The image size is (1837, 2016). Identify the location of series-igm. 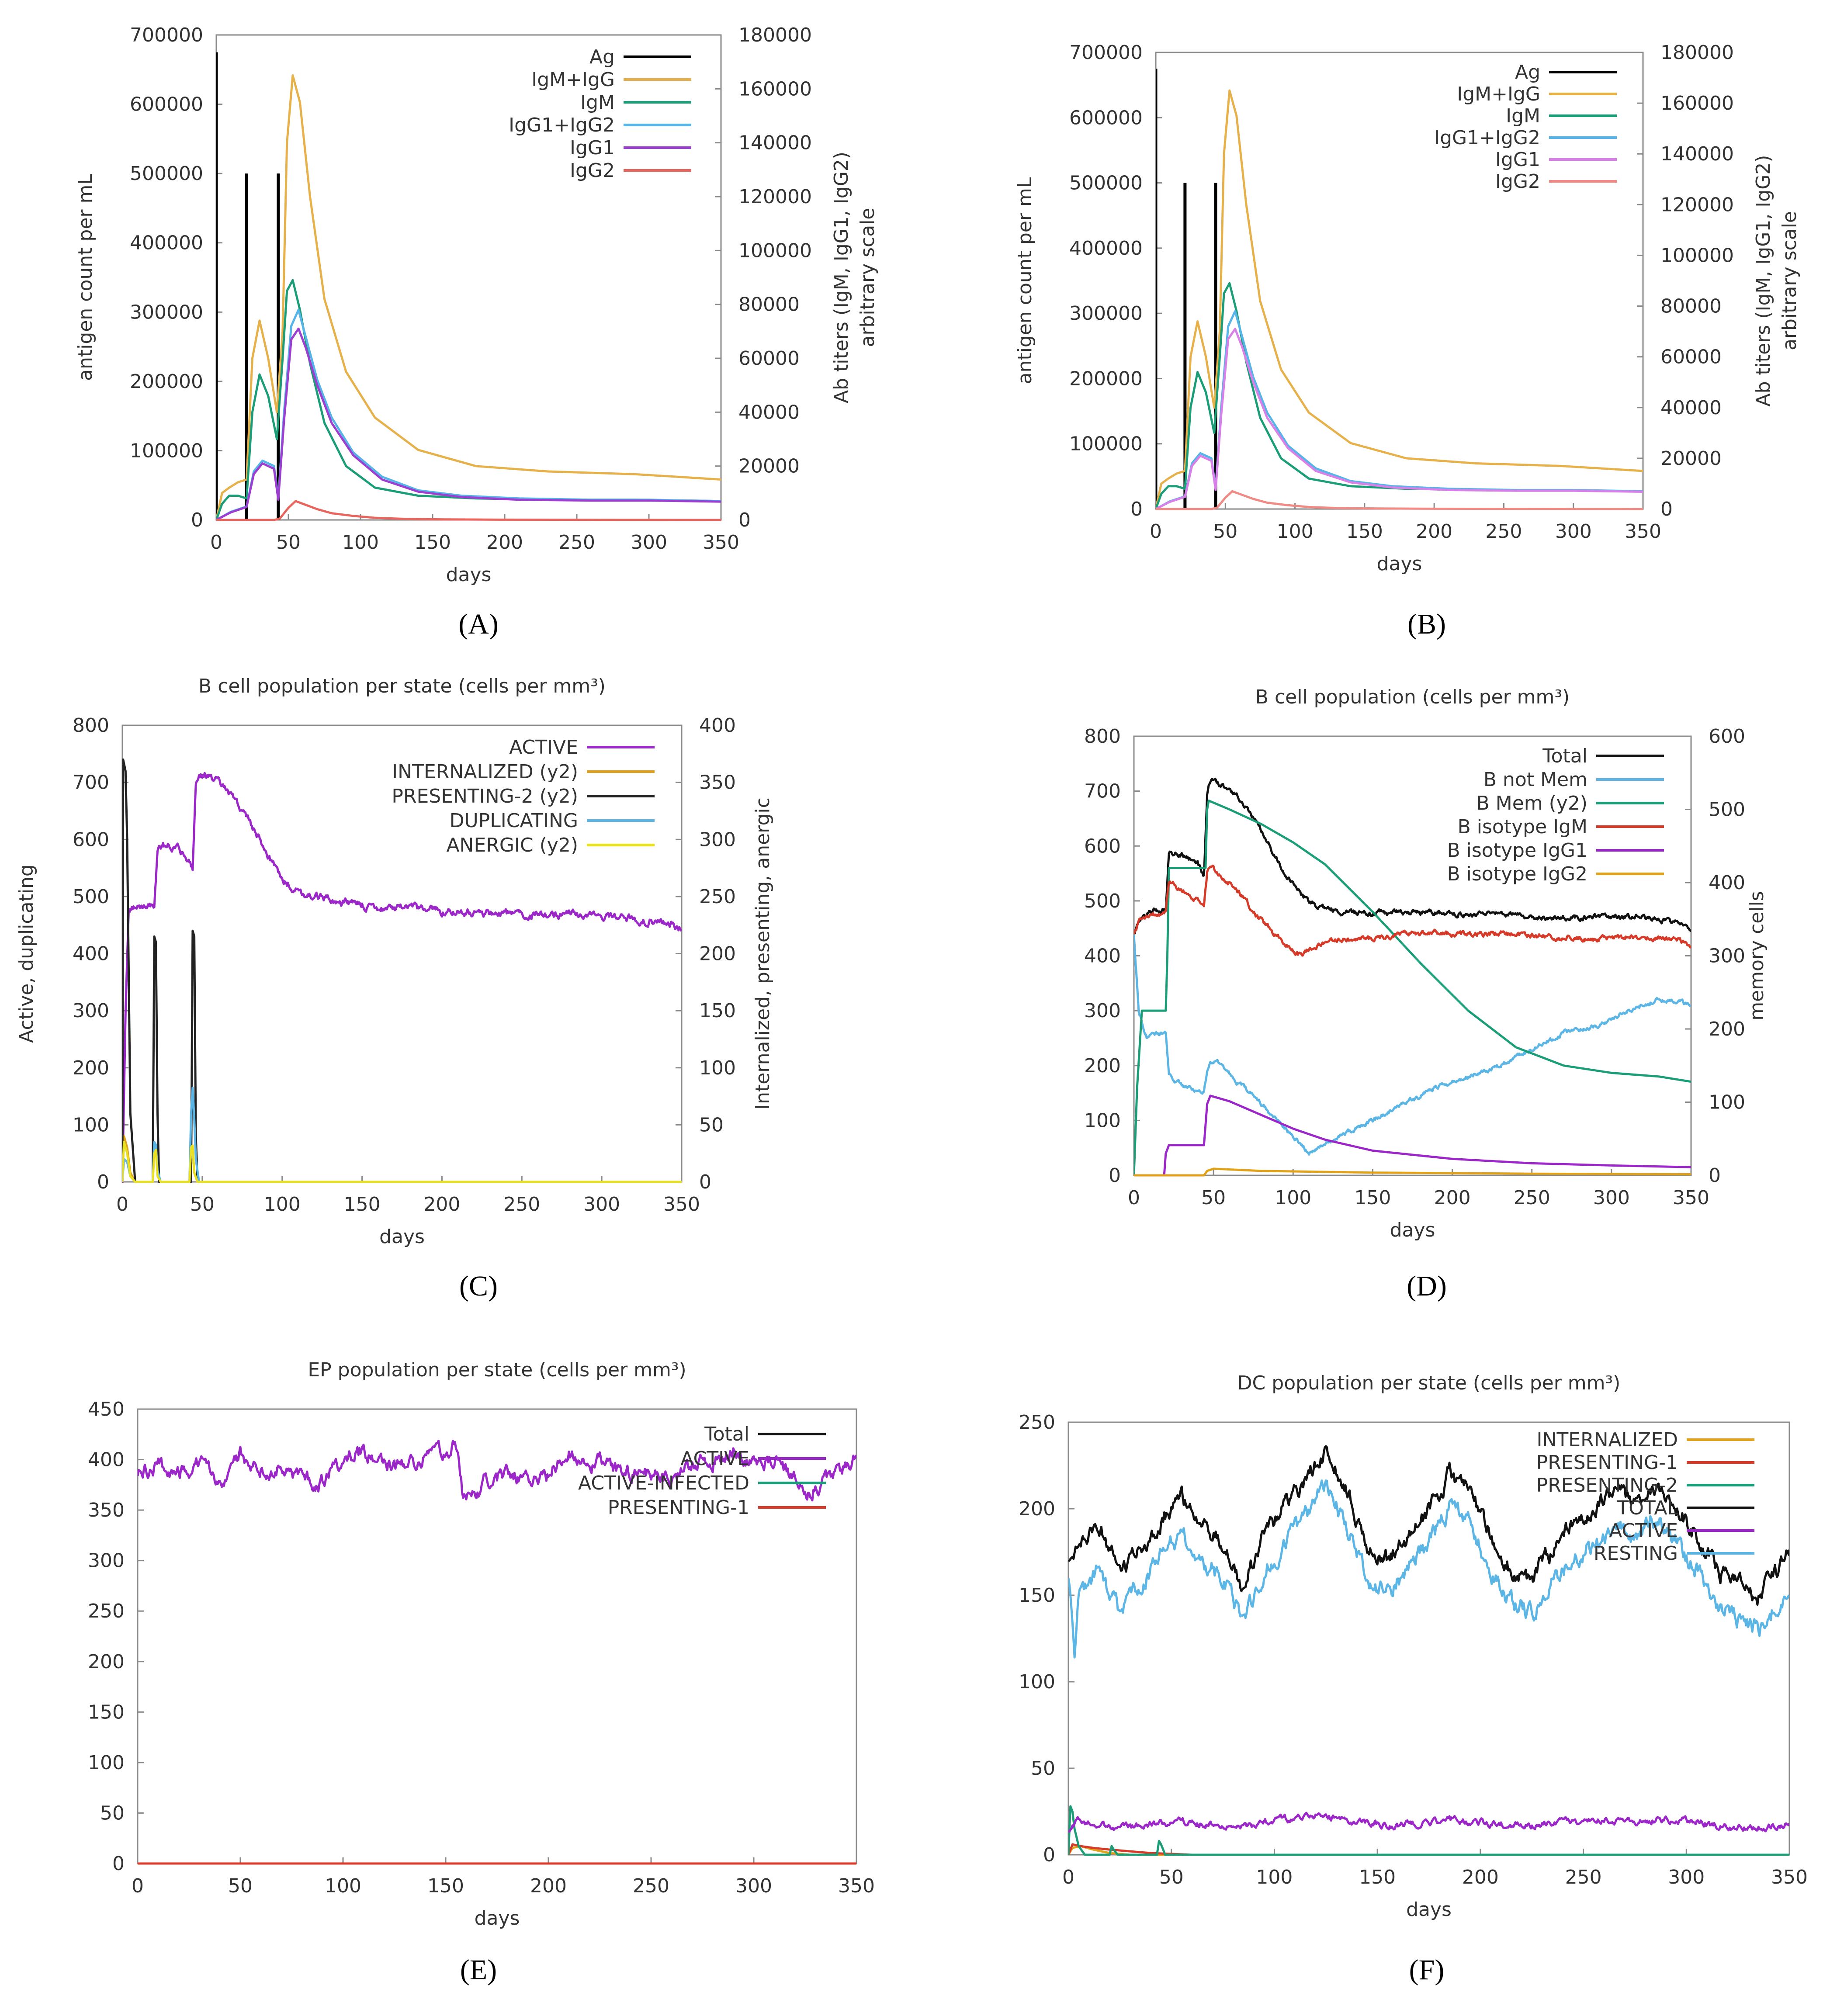
(1399, 396).